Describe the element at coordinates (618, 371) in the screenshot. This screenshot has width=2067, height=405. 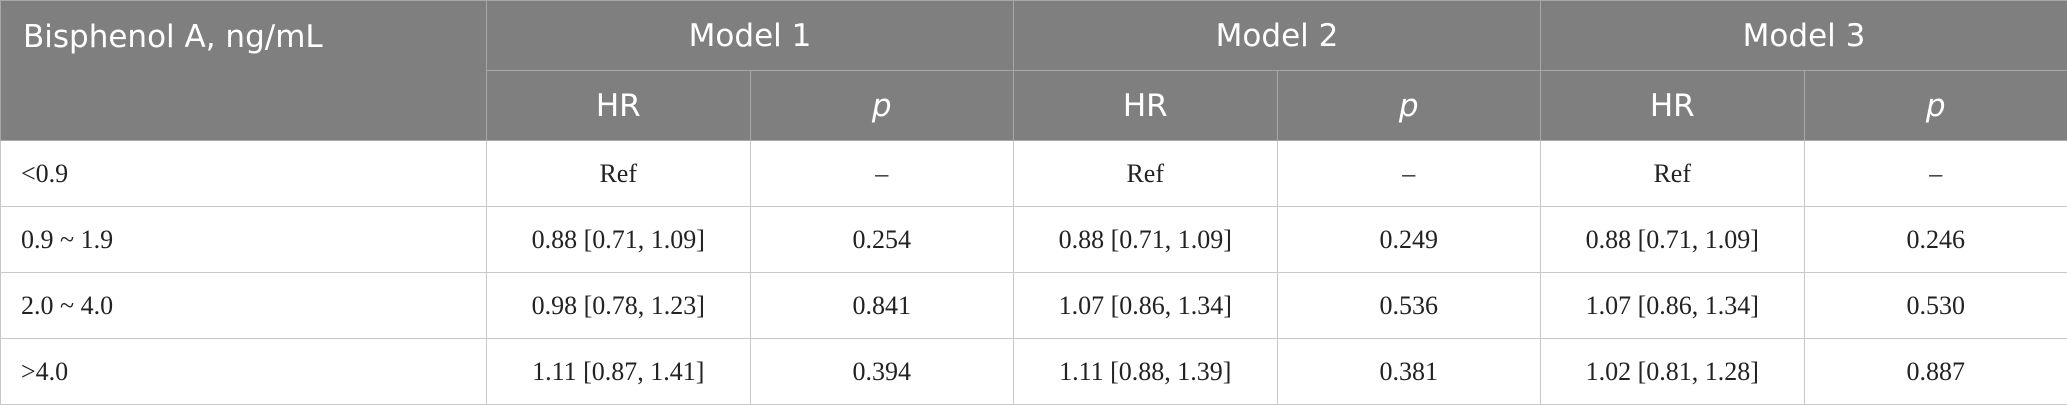
I see `cell: 1.11 [0.87, 1.41]` at that location.